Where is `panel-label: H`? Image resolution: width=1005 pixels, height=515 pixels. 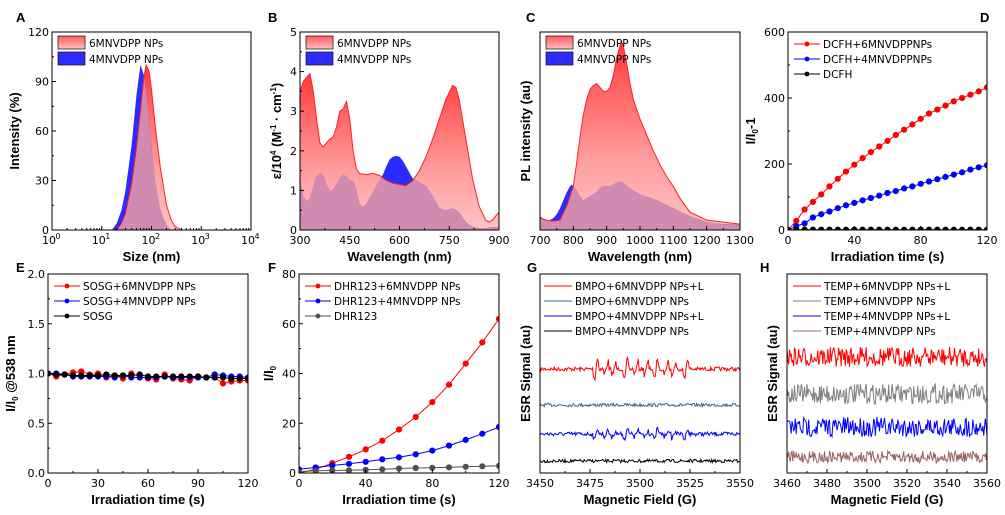 panel-label: H is located at coordinates (764, 267).